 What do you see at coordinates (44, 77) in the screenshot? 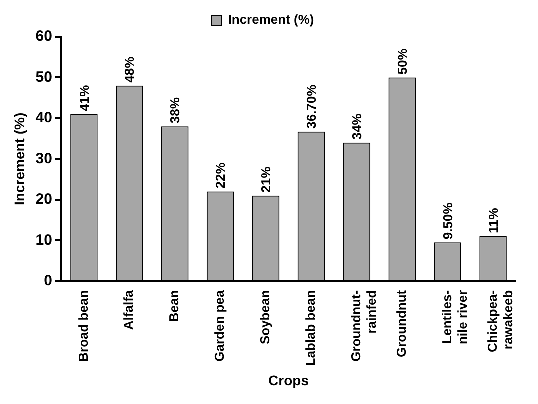
I see `y-tick-label: 50` at bounding box center [44, 77].